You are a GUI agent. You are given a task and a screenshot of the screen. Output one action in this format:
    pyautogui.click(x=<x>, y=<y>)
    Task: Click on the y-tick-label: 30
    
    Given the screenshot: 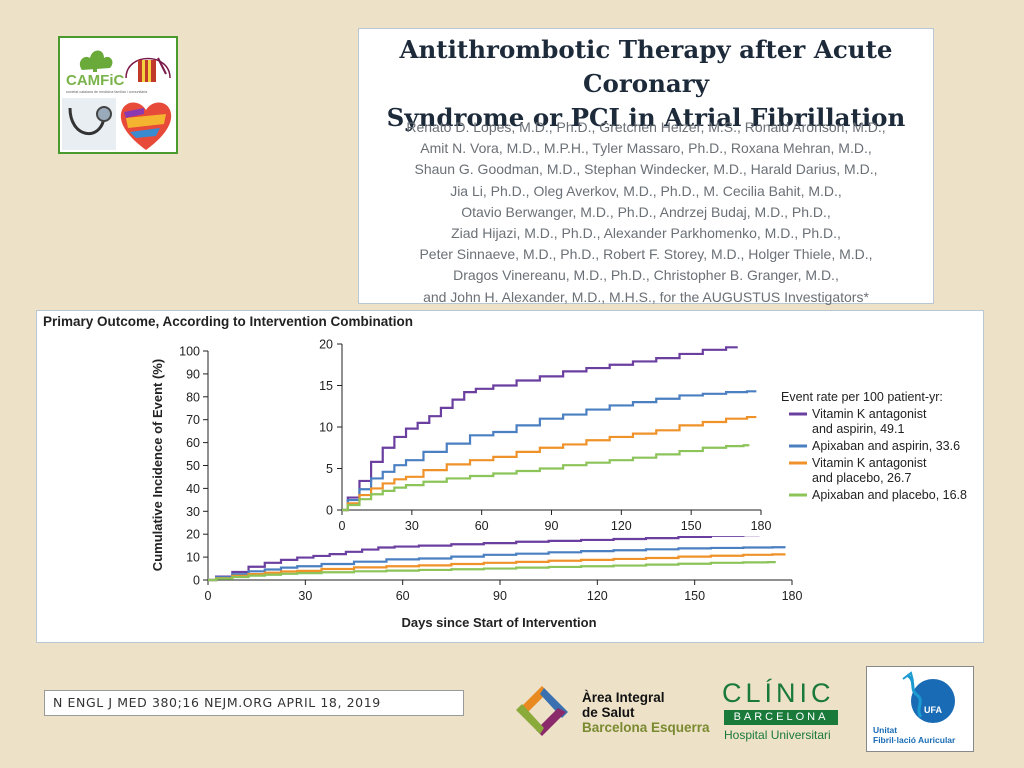 What is the action you would take?
    pyautogui.click(x=193, y=512)
    